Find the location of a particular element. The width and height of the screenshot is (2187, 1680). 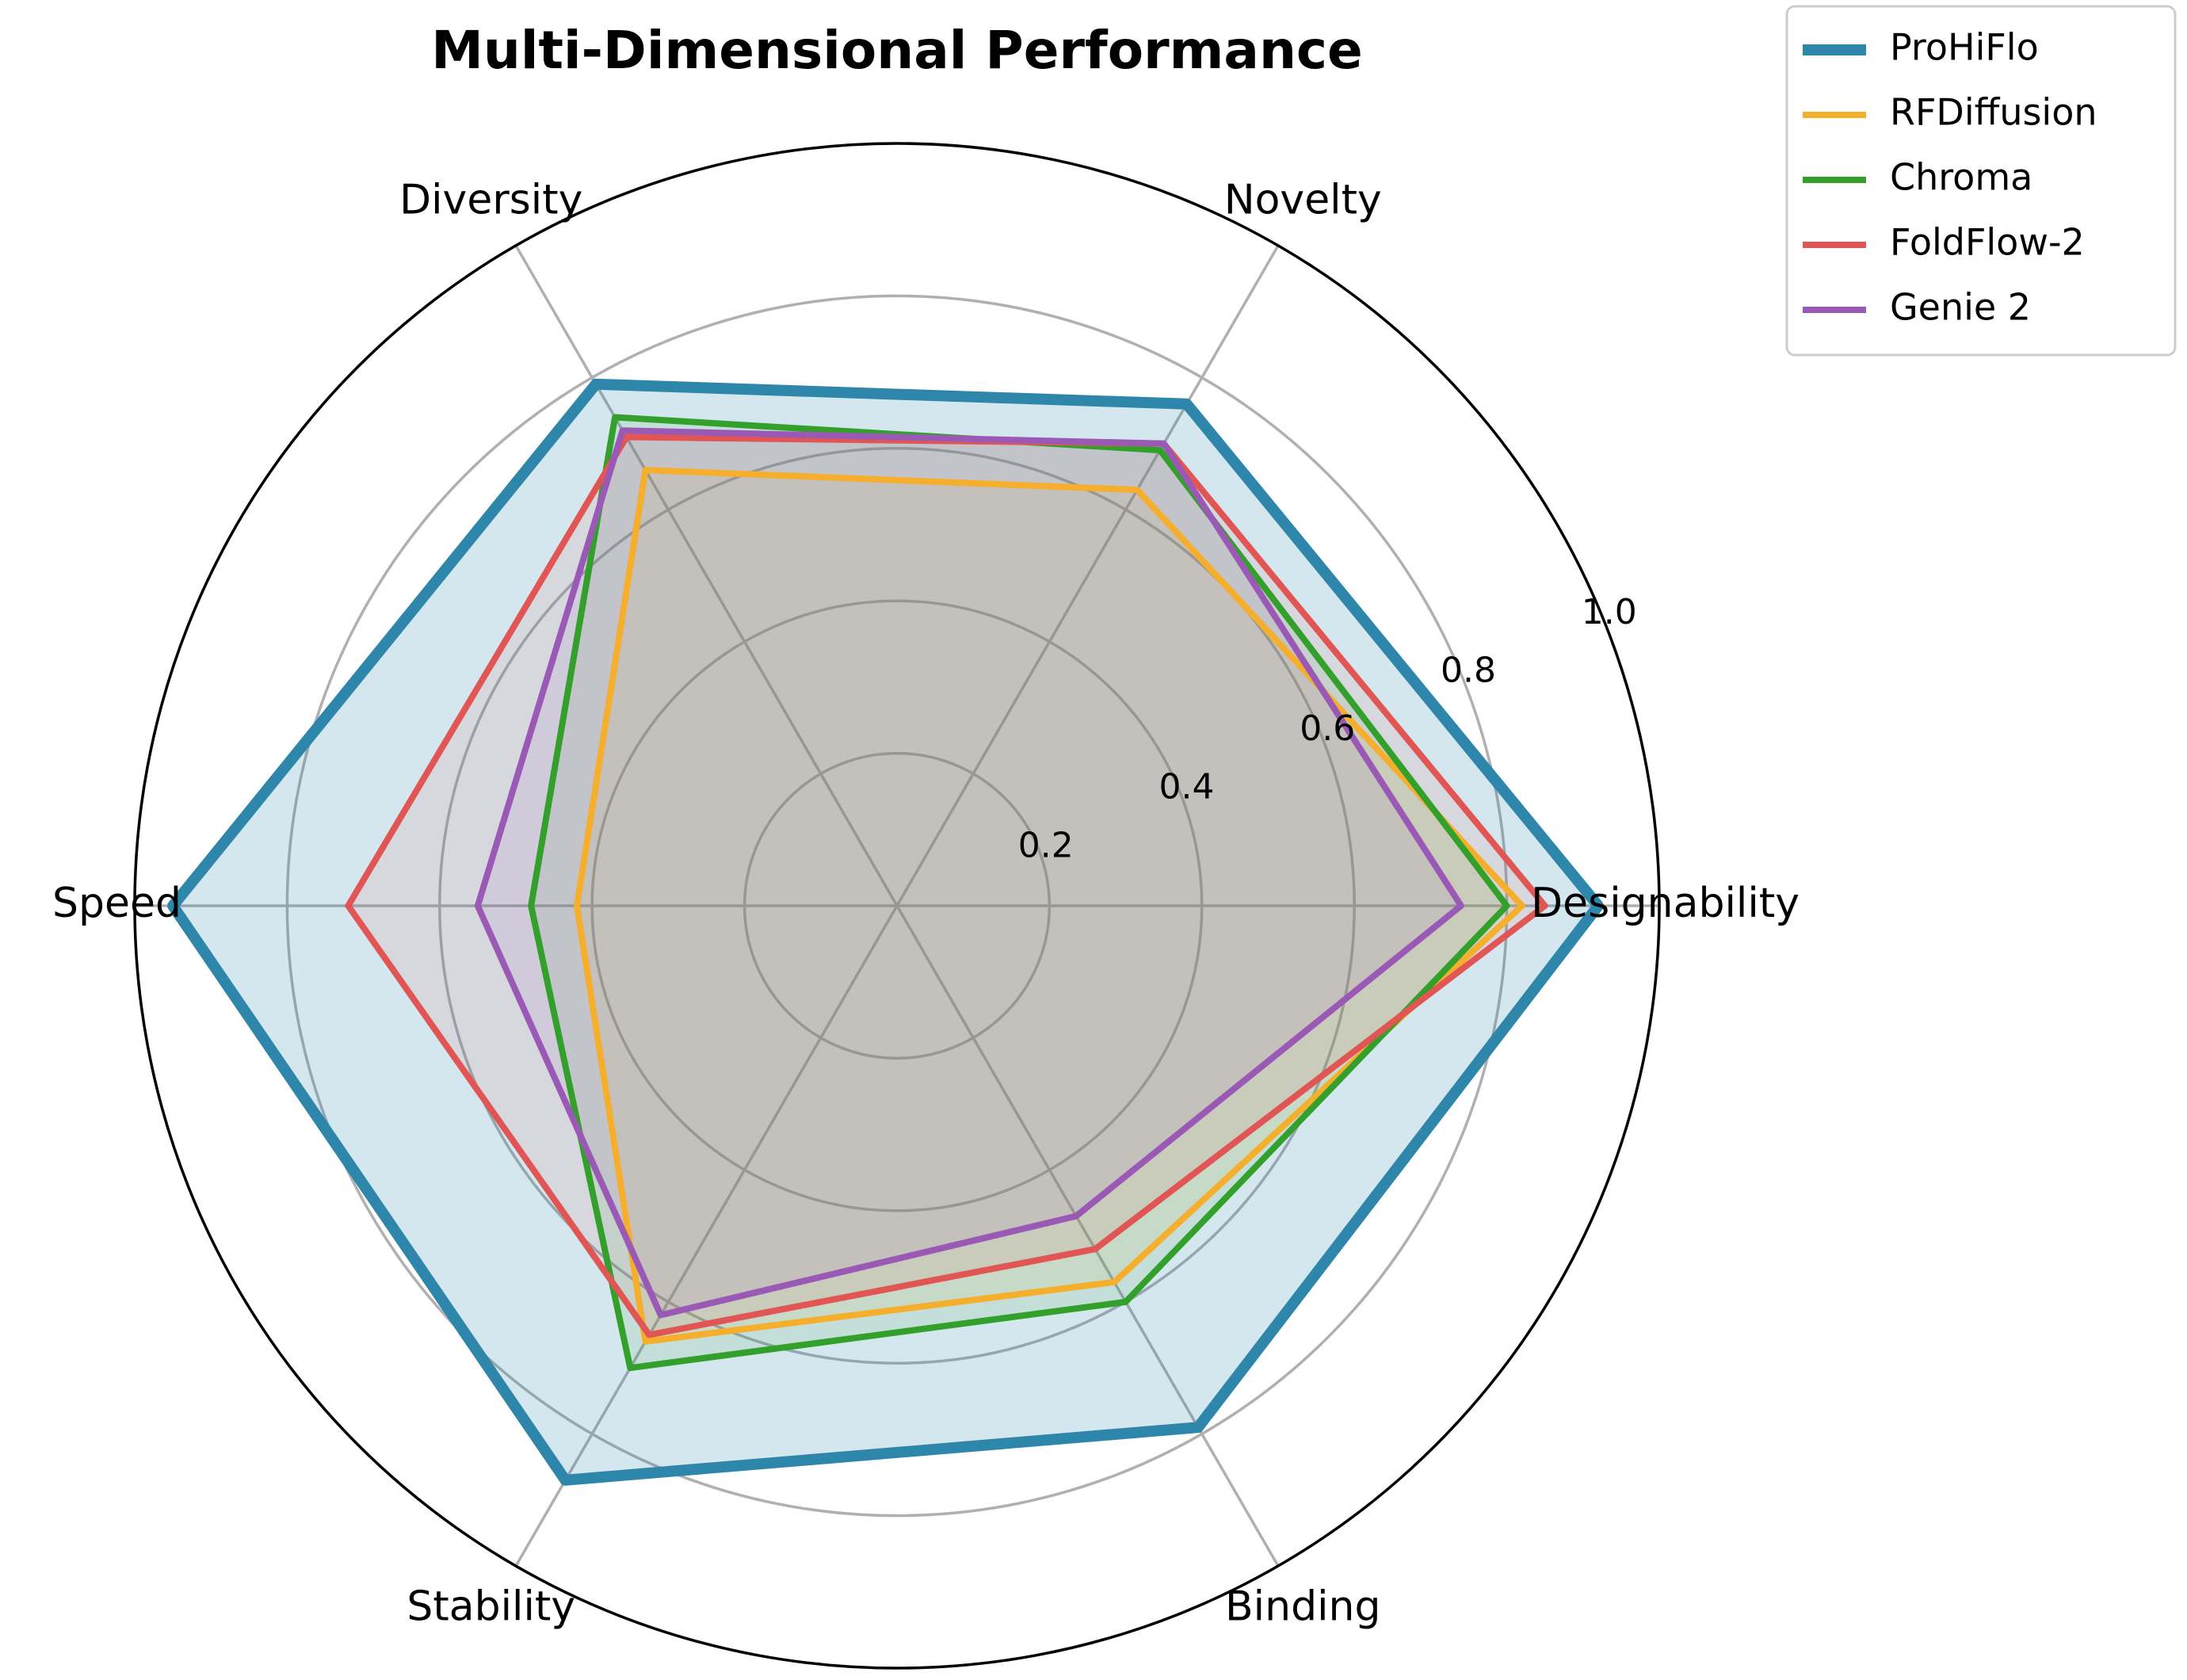

axis-label-diversity: Diversity is located at coordinates (490, 200).